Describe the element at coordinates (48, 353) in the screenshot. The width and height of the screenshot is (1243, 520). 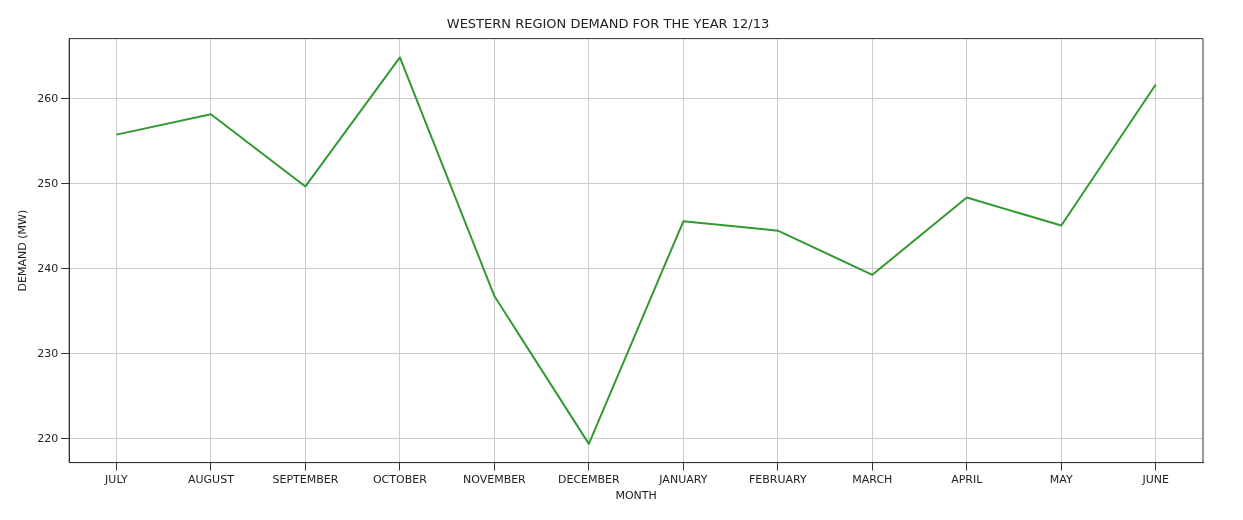
I see `y-tick-label: 230` at that location.